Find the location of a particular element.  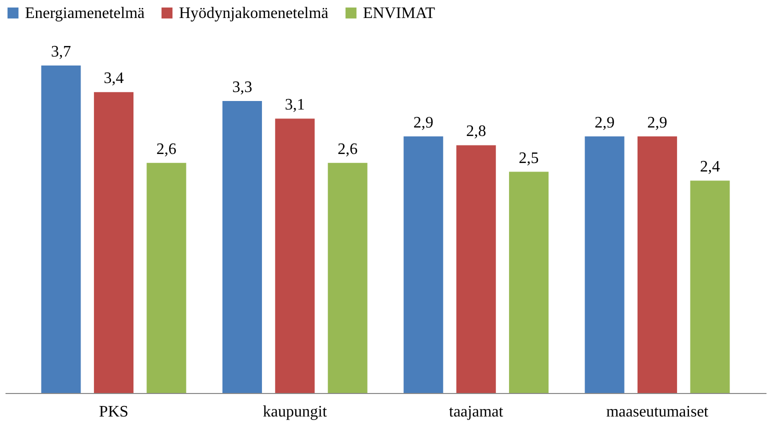

data-label: 3,4 is located at coordinates (114, 79).